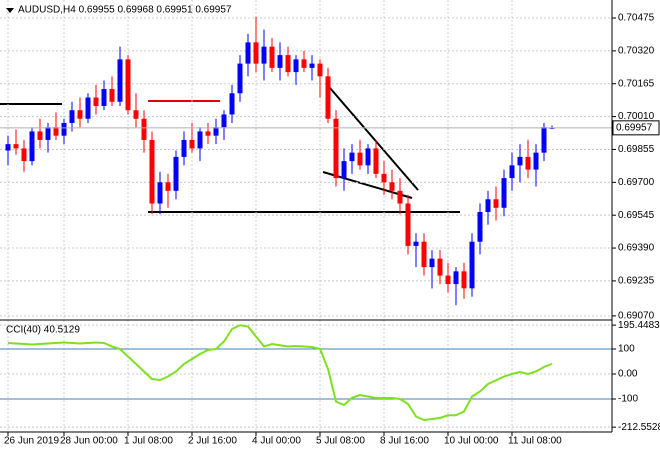 Image resolution: width=660 pixels, height=450 pixels. What do you see at coordinates (43, 330) in the screenshot?
I see `indicator-title: CCI(40) 40.5129` at bounding box center [43, 330].